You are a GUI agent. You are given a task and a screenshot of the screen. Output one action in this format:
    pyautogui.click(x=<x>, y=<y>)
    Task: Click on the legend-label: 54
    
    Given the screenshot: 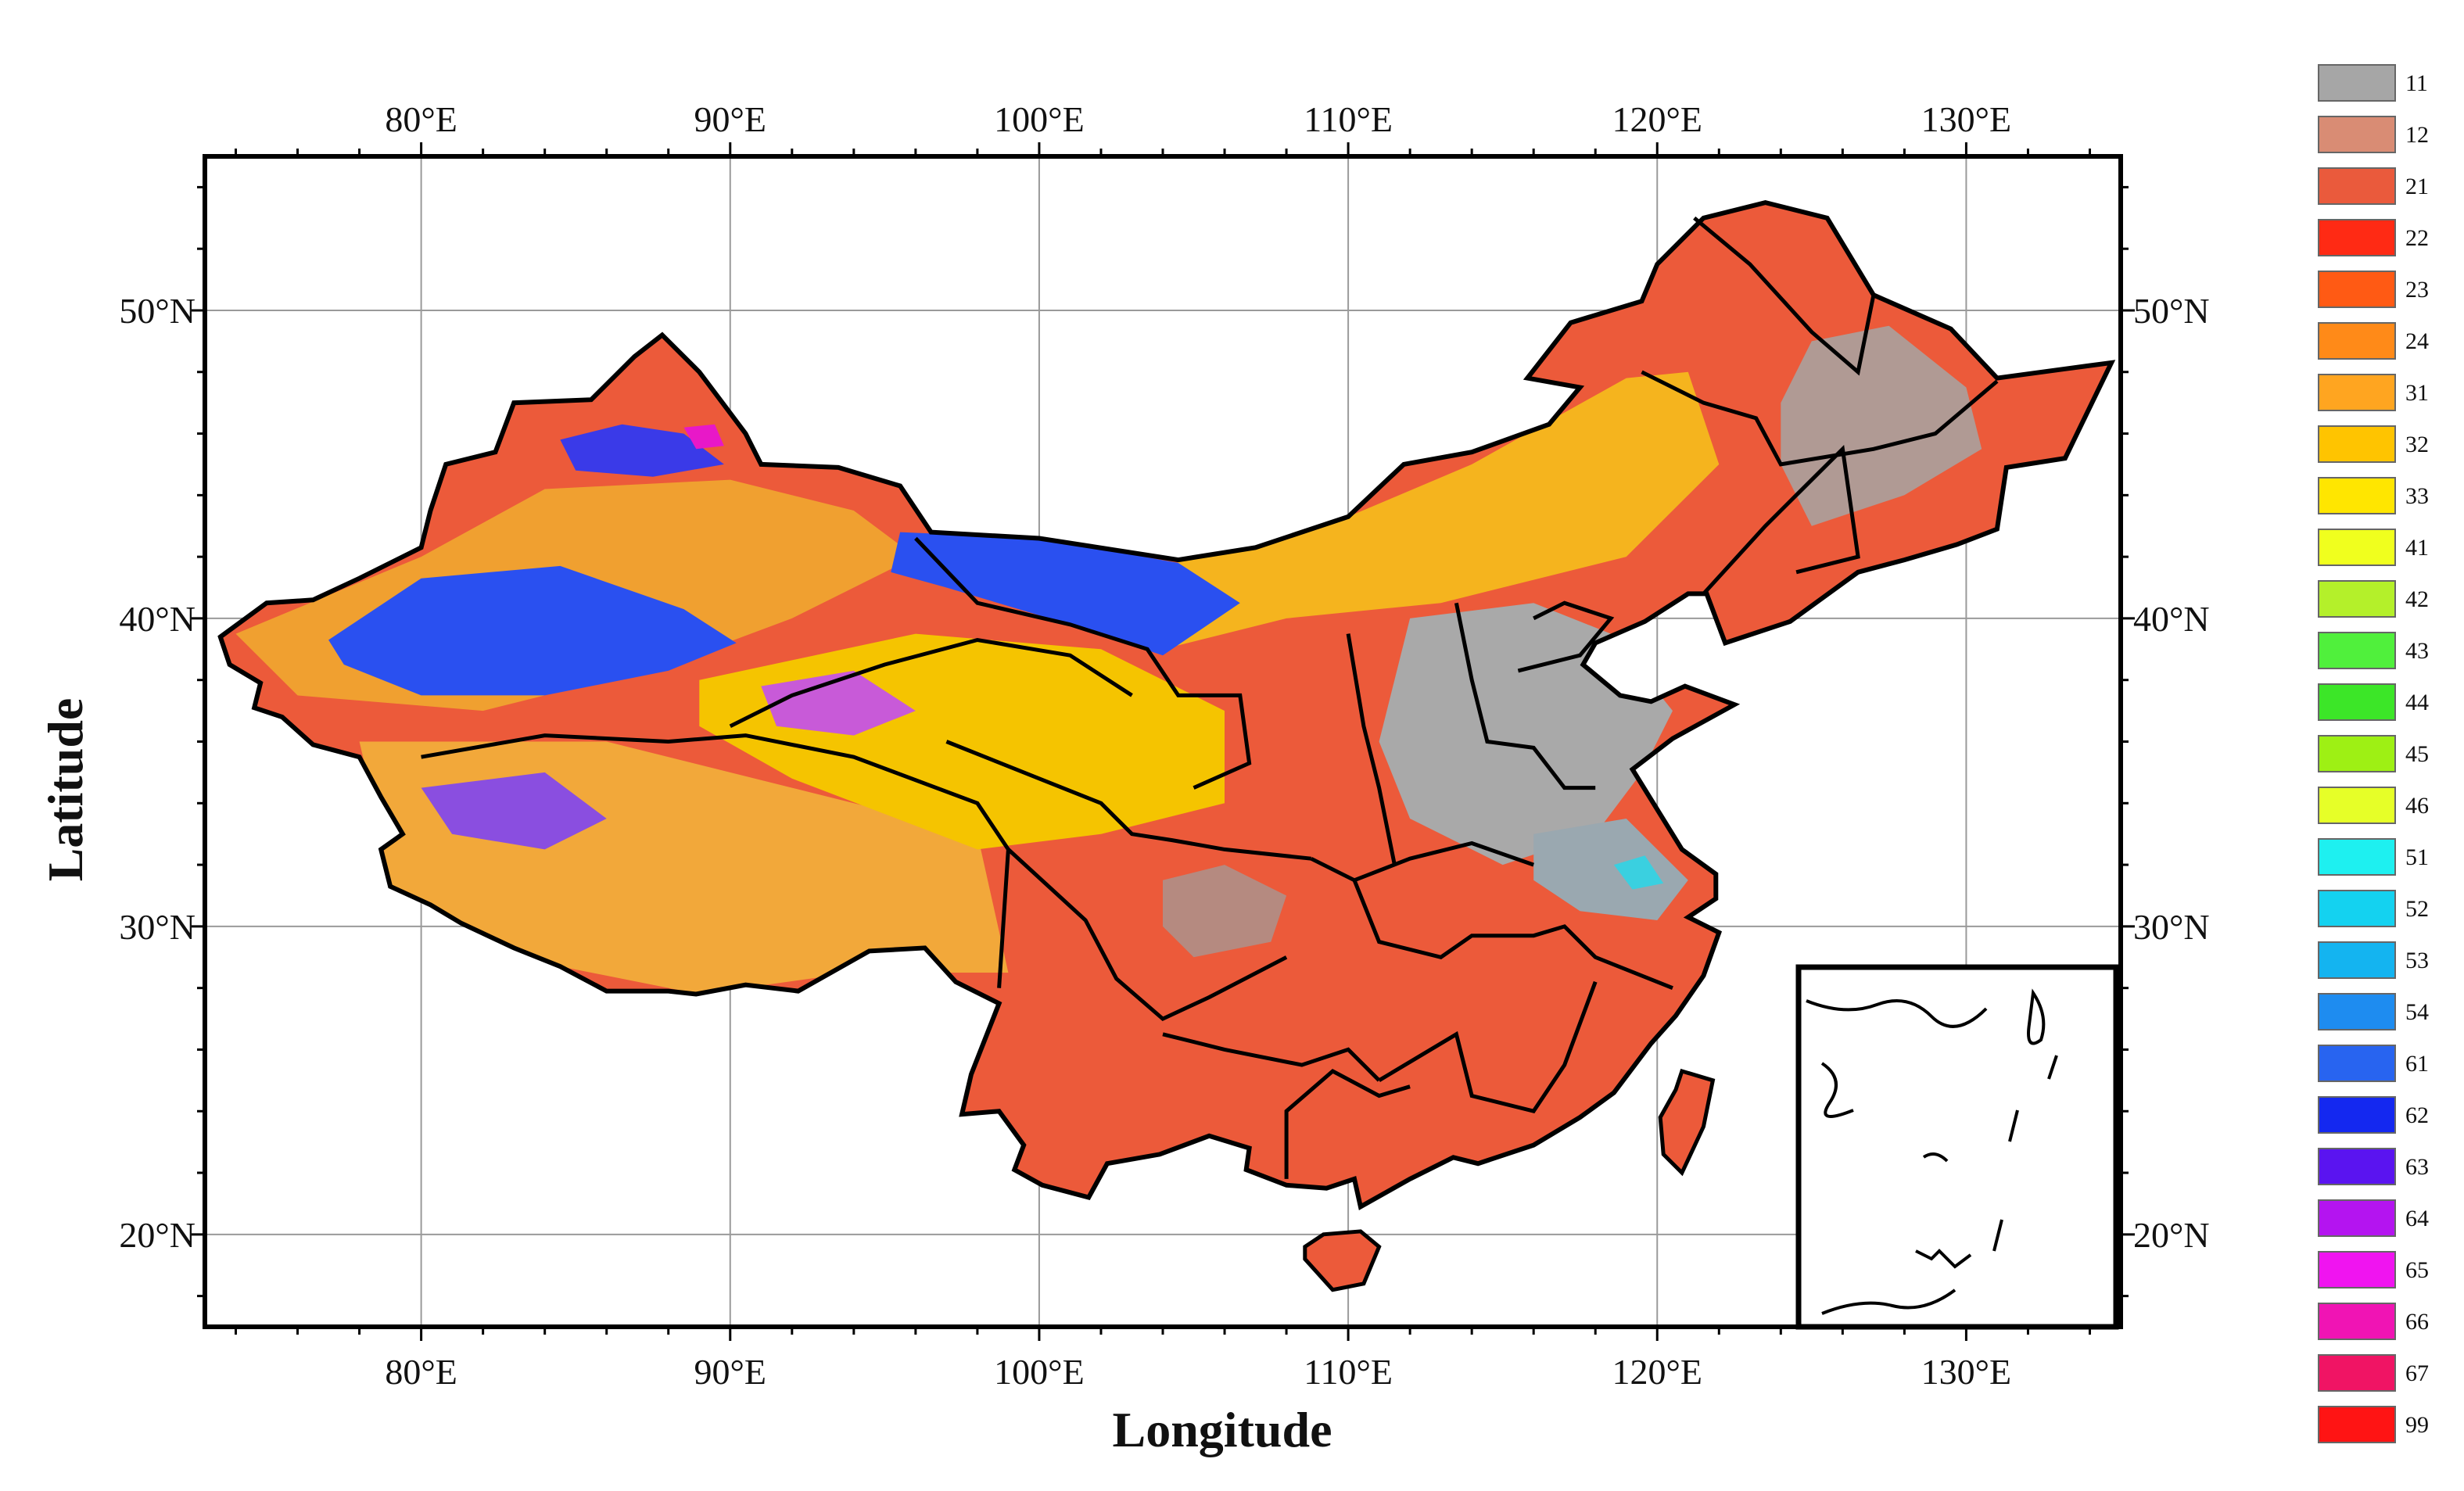 What is the action you would take?
    pyautogui.click(x=2417, y=1012)
    